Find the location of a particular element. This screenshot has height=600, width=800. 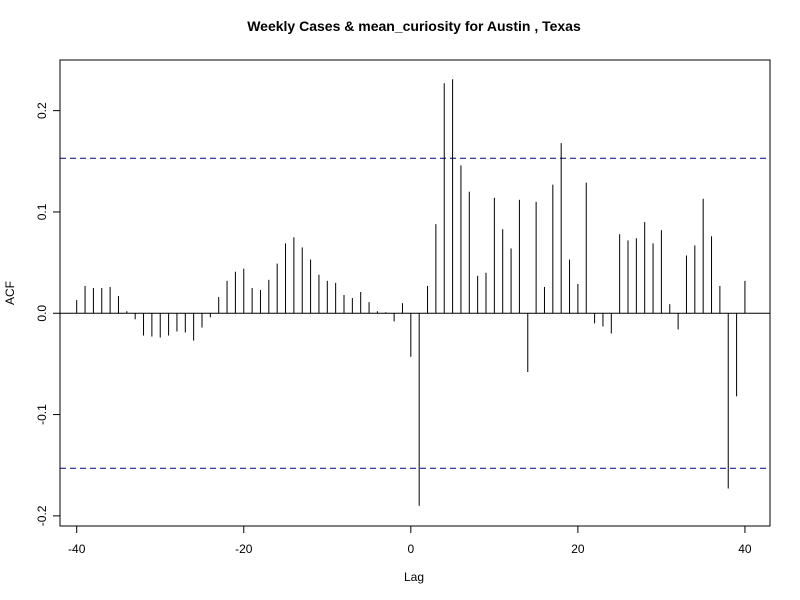

x-tick-label: 0 is located at coordinates (410, 549).